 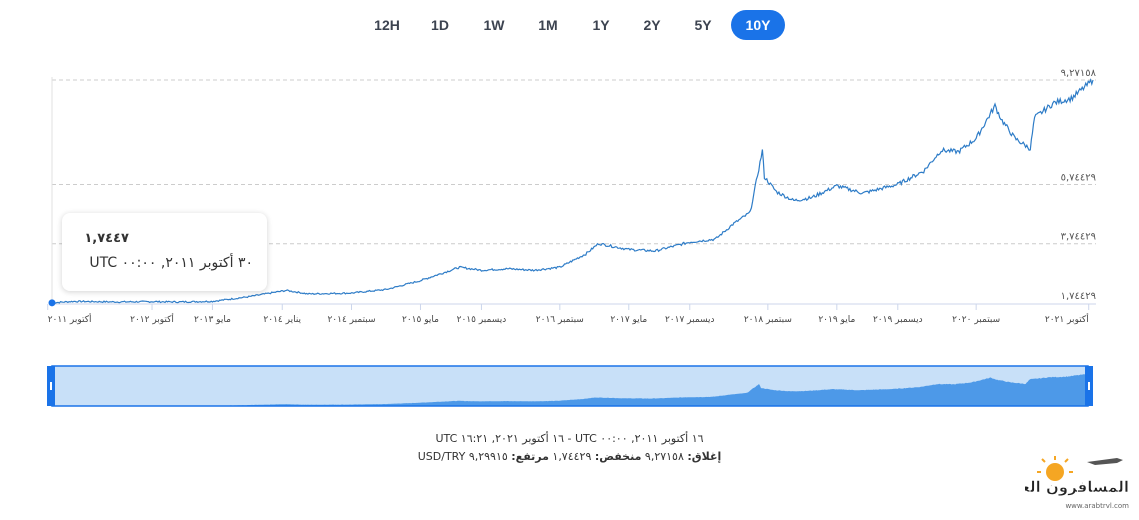 I want to click on close-label: إغلاق:, so click(x=704, y=456).